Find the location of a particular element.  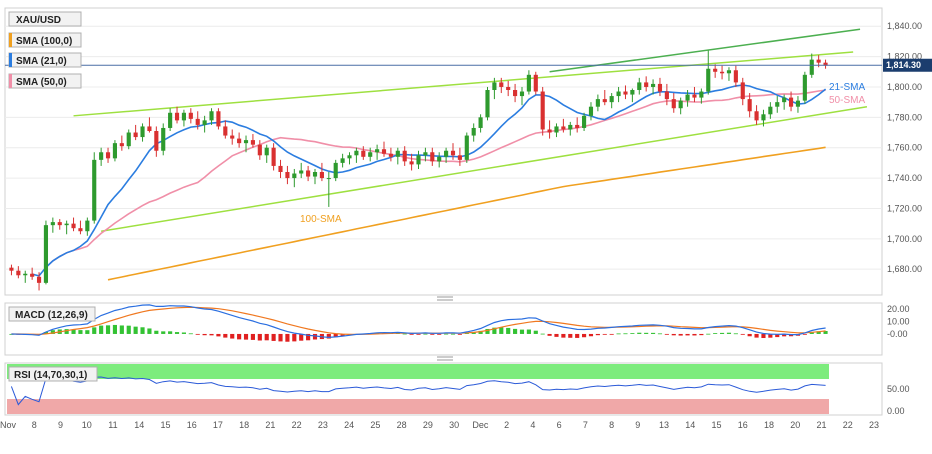

macd-indicator is located at coordinates (418, 323).